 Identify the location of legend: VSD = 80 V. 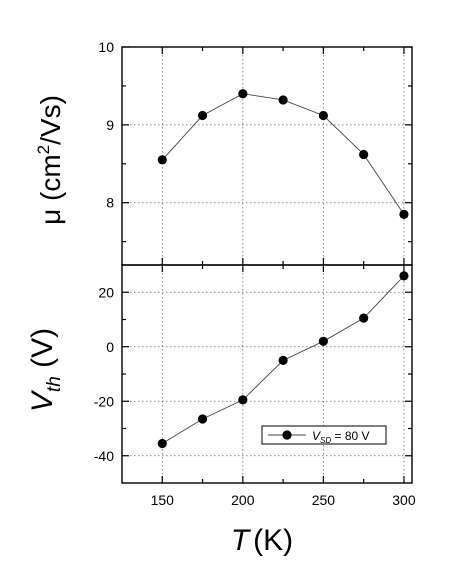
(324, 435).